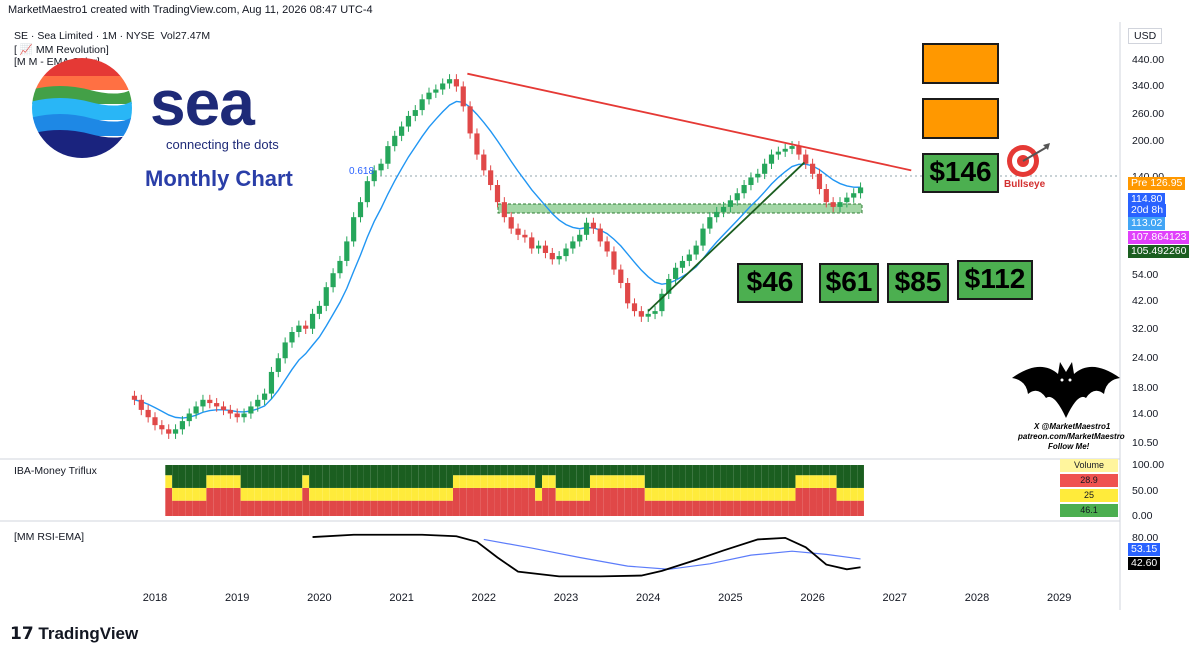  What do you see at coordinates (1157, 183) in the screenshot?
I see `price-tag: Pre 126.95` at bounding box center [1157, 183].